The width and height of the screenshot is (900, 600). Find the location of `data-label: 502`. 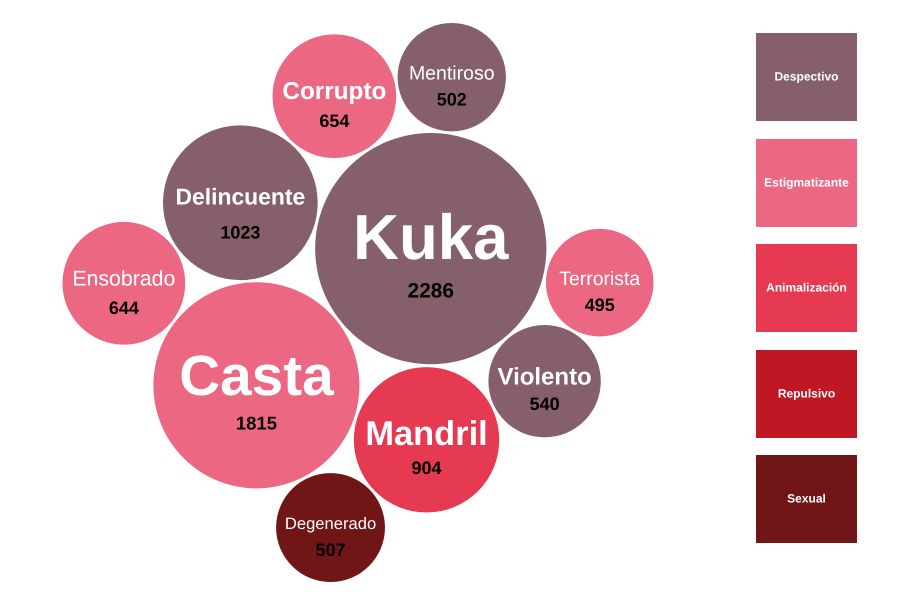

data-label: 502 is located at coordinates (451, 99).